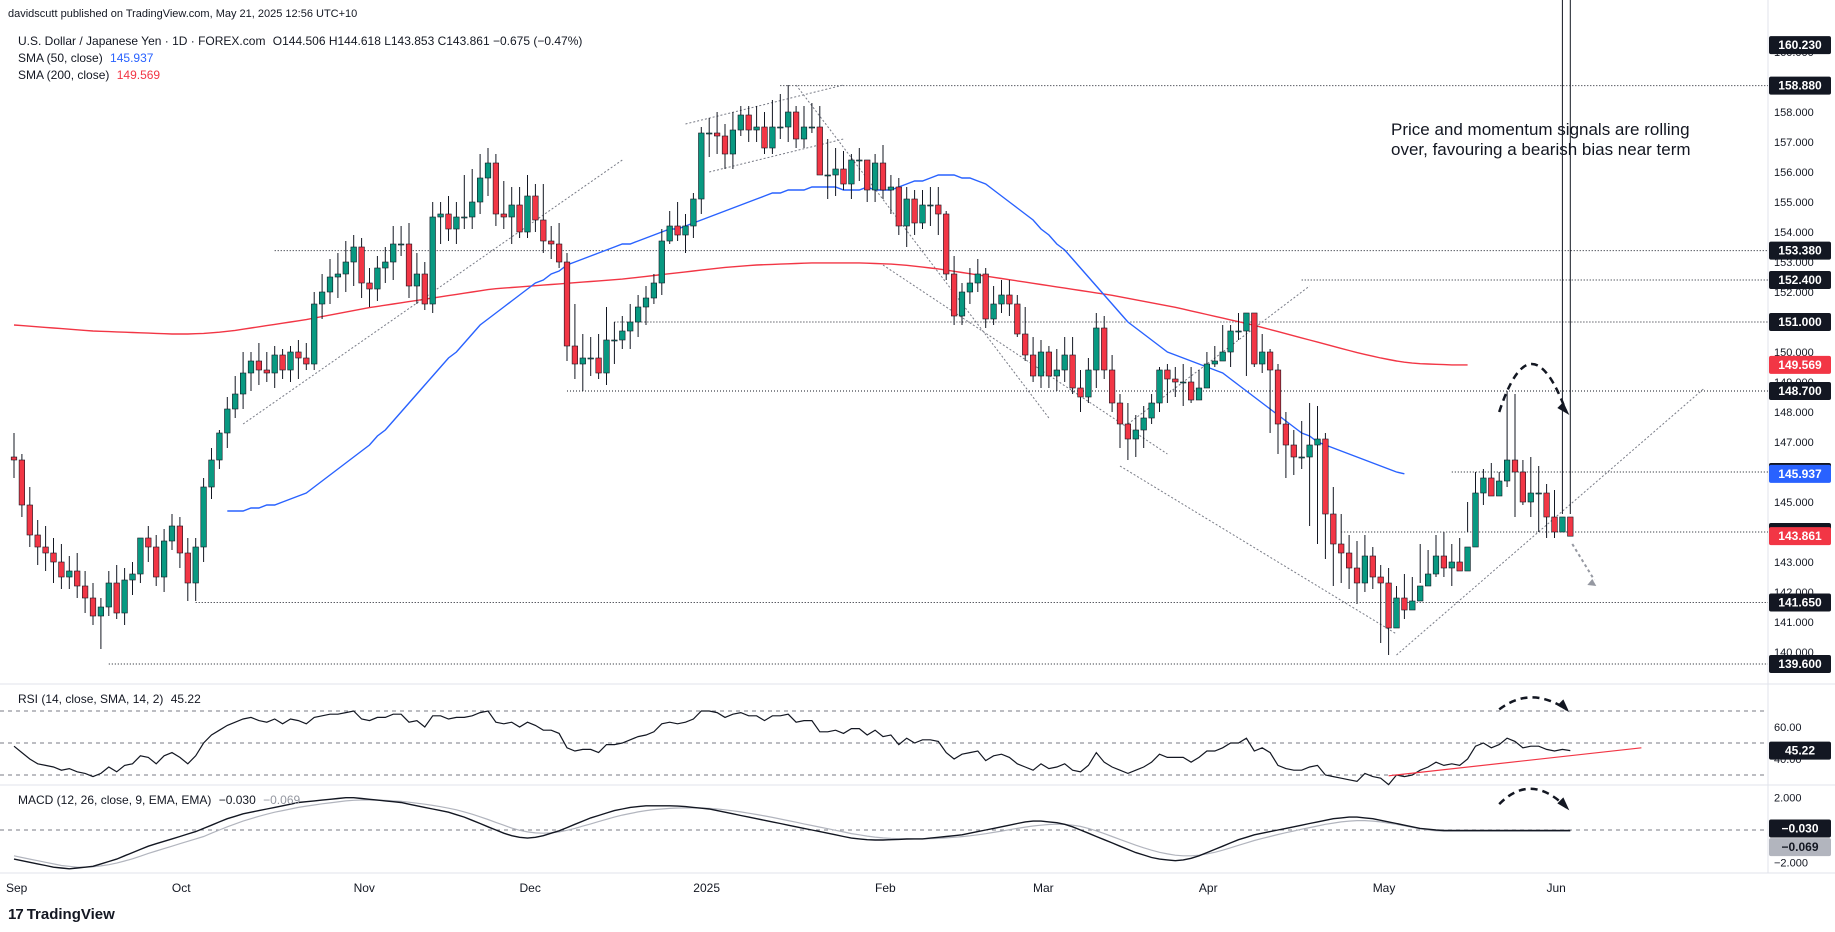  Describe the element at coordinates (1788, 728) in the screenshot. I see `rsi-tick-label: 60.00` at that location.